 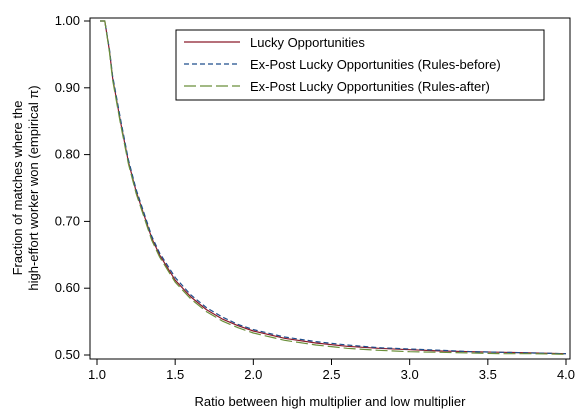 What do you see at coordinates (67, 87) in the screenshot?
I see `y-tick-label: 0.90` at bounding box center [67, 87].